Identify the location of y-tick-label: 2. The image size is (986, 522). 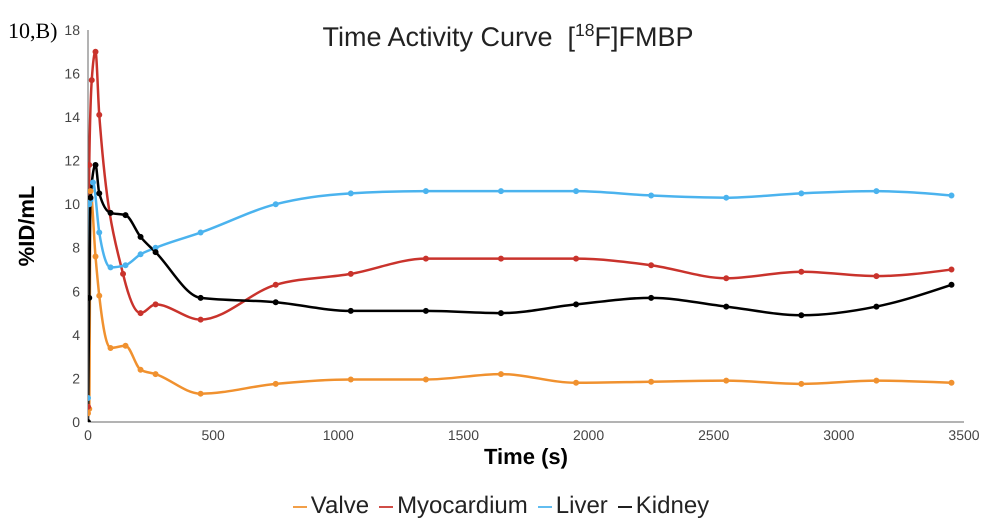
(76, 378).